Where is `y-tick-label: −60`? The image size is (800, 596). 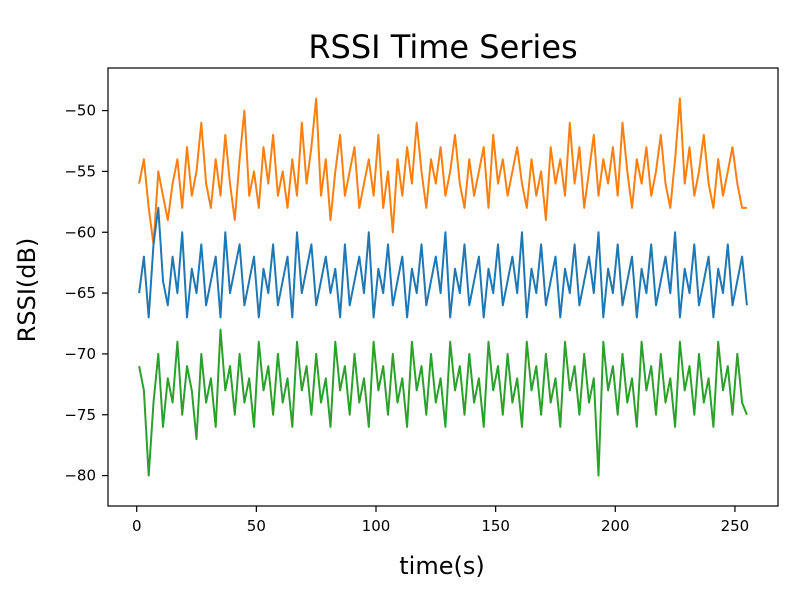 y-tick-label: −60 is located at coordinates (80, 232).